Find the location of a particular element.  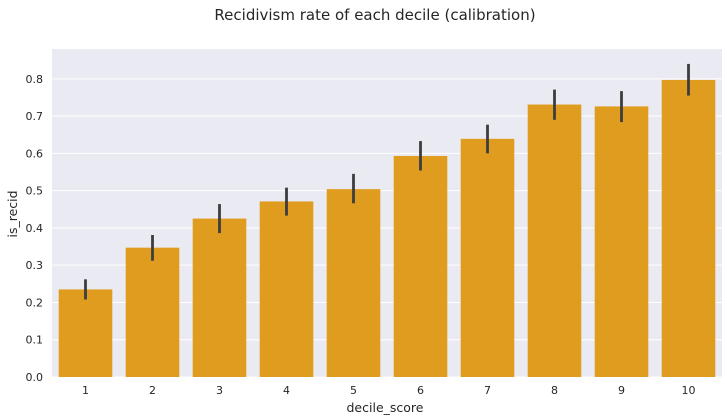

x-tick-labels: 1 2 3 4 5 6 7 8 9 10 is located at coordinates (389, 390).